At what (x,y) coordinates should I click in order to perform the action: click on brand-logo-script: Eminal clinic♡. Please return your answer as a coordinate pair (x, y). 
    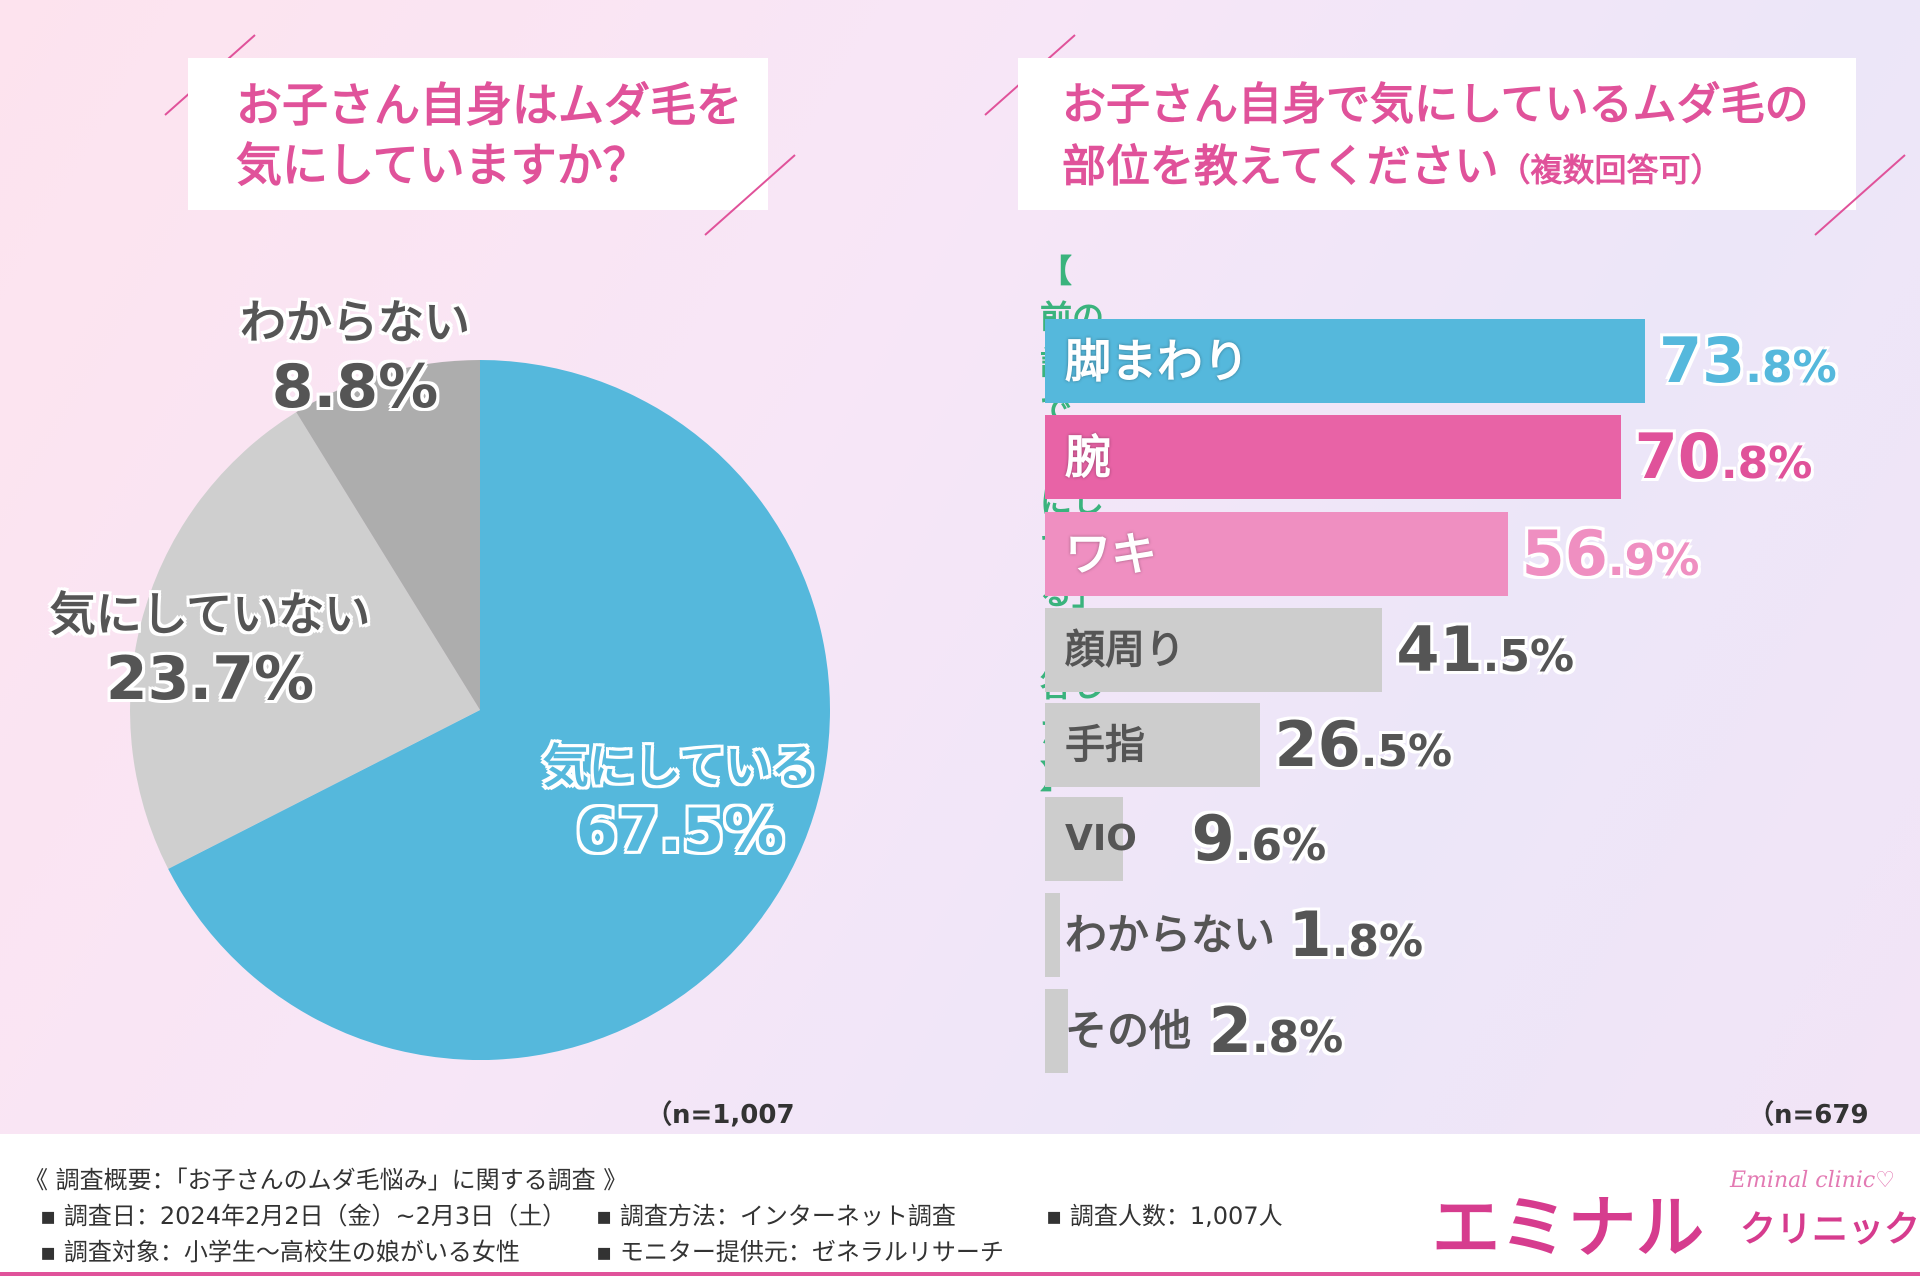
    Looking at the image, I should click on (1812, 1180).